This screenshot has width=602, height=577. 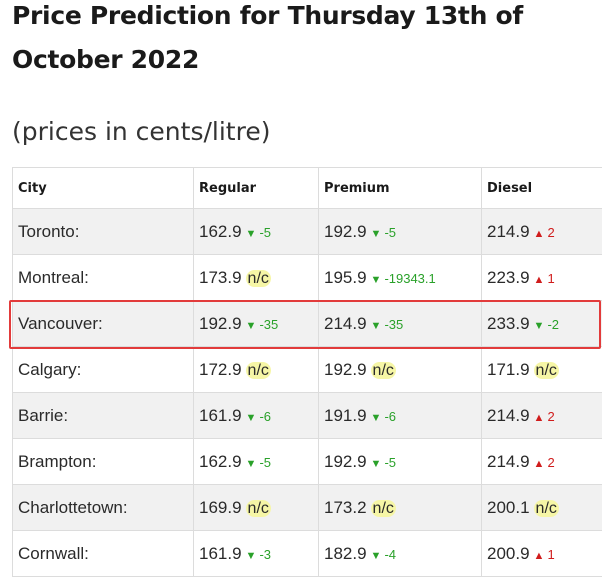 I want to click on regular-price: 172.9, so click(x=220, y=369).